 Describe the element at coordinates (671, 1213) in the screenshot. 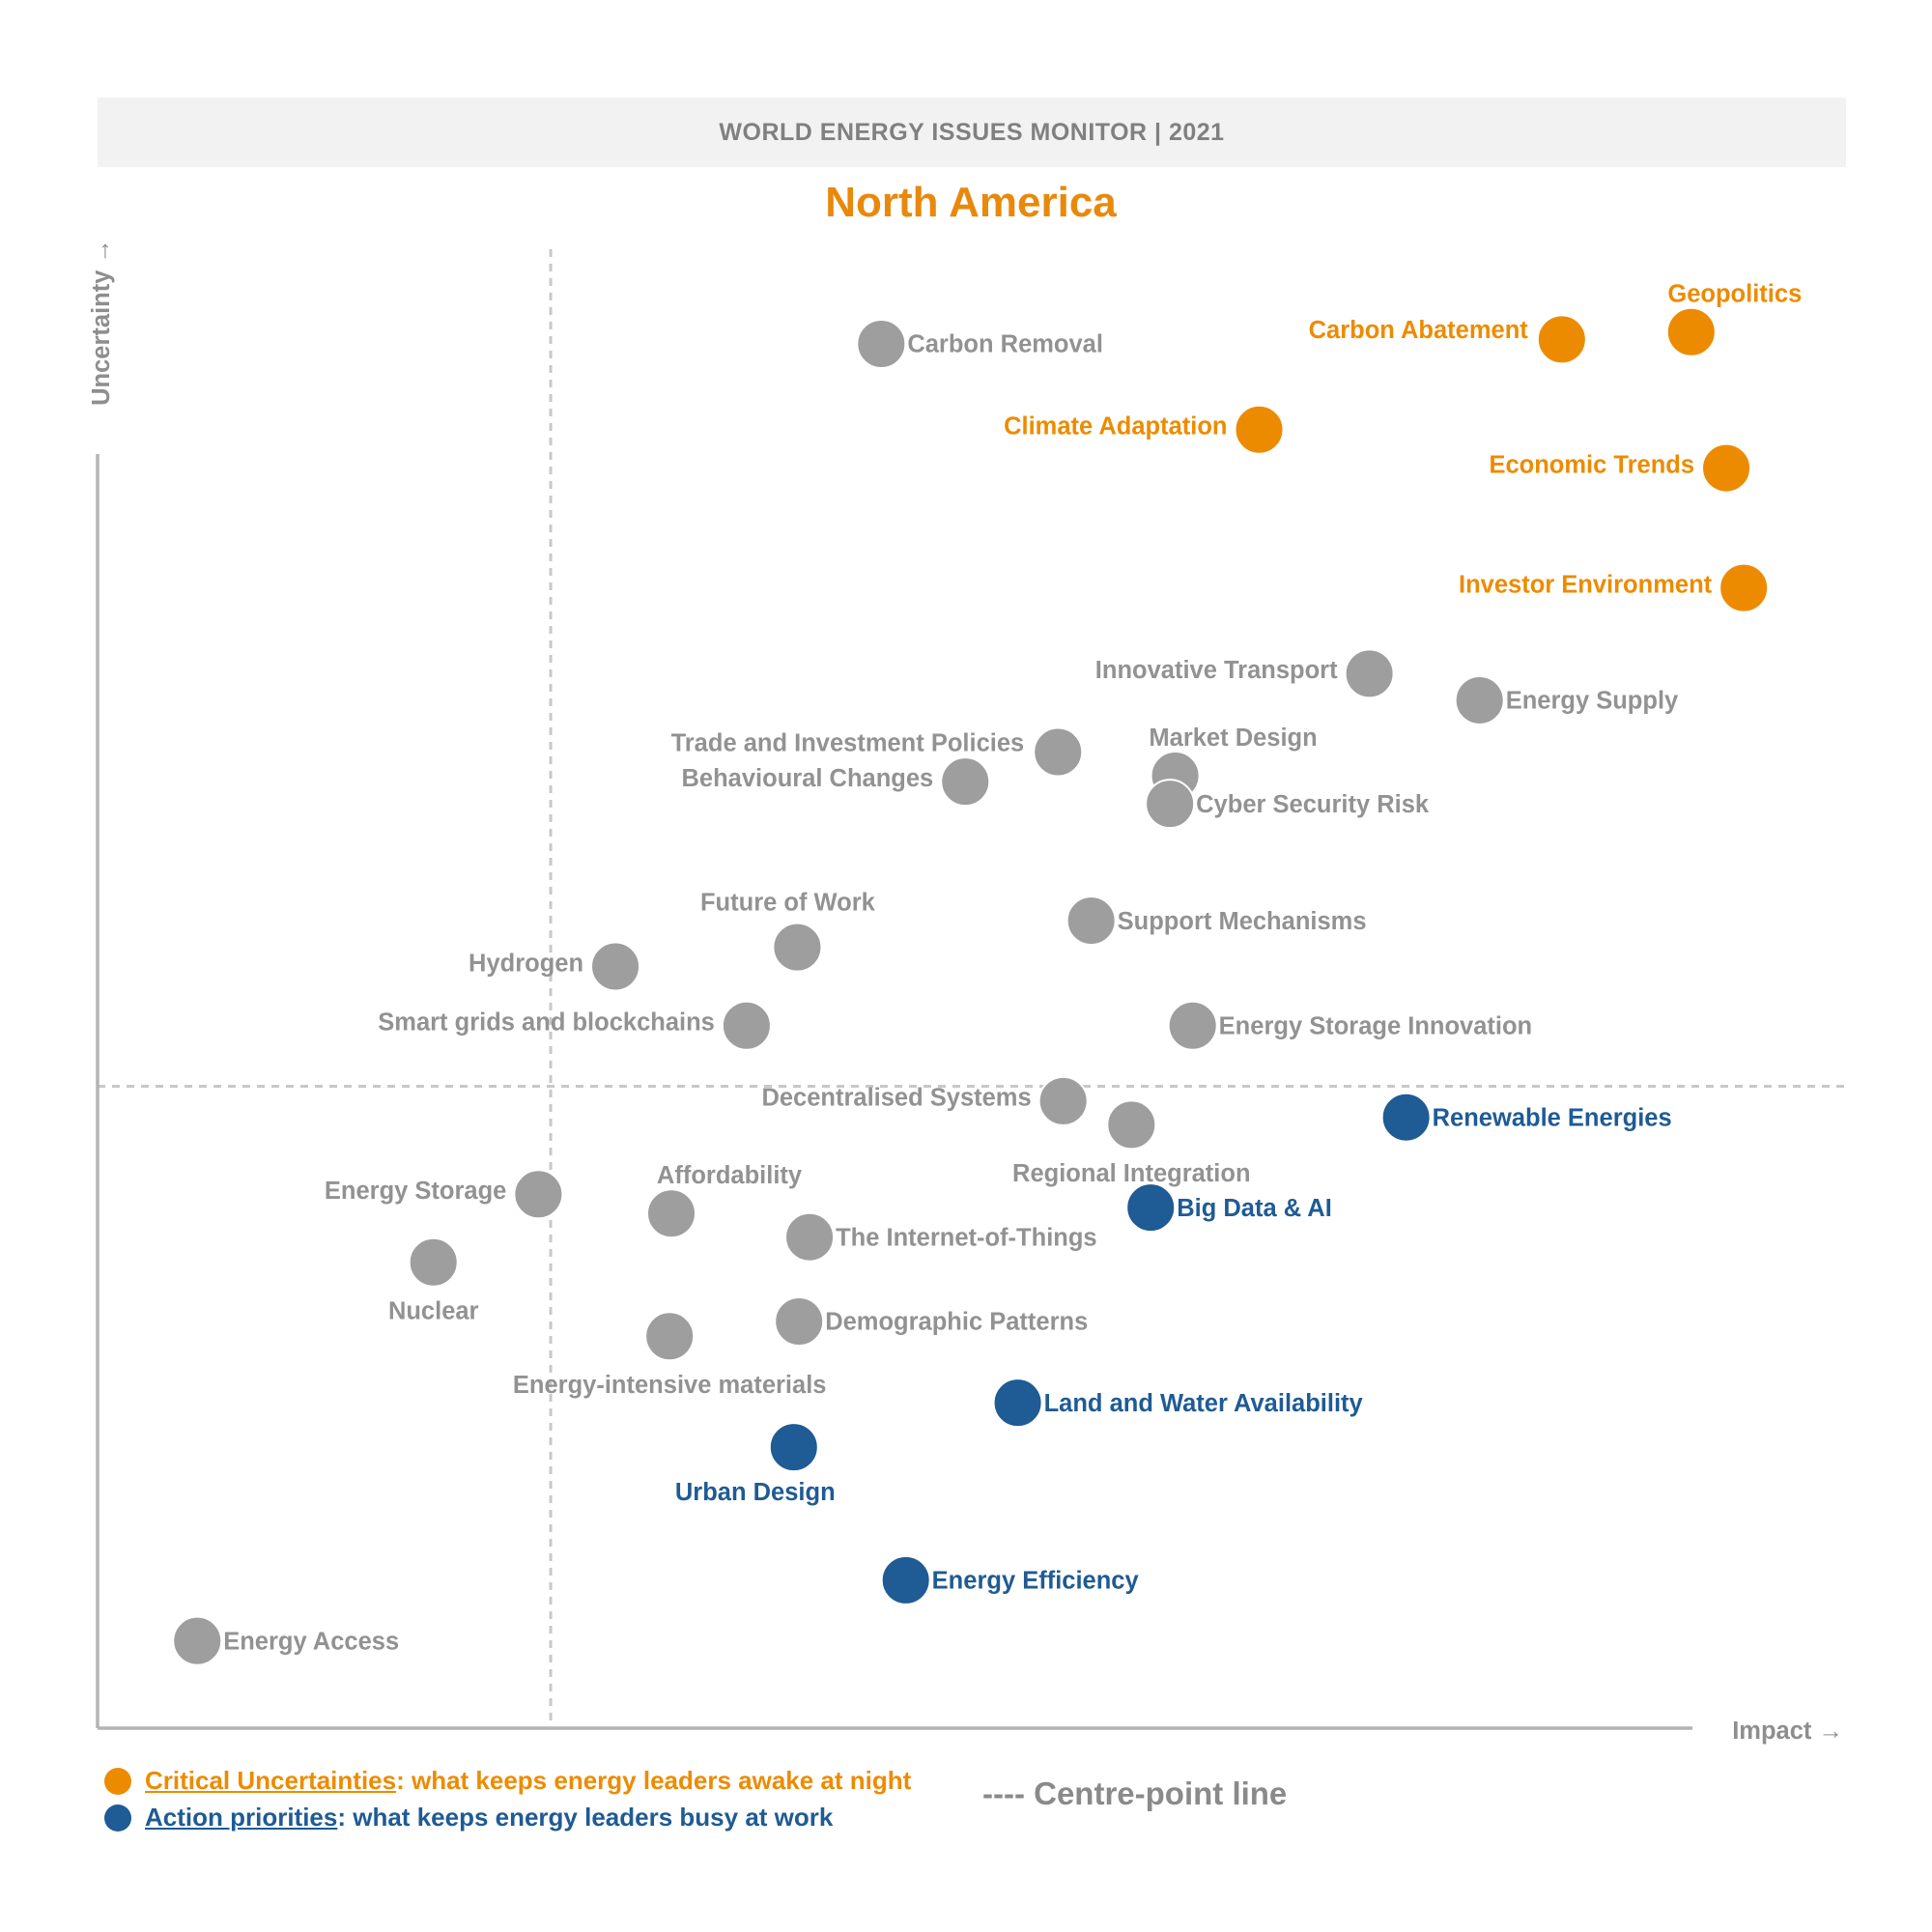

I see `point-affordability` at that location.